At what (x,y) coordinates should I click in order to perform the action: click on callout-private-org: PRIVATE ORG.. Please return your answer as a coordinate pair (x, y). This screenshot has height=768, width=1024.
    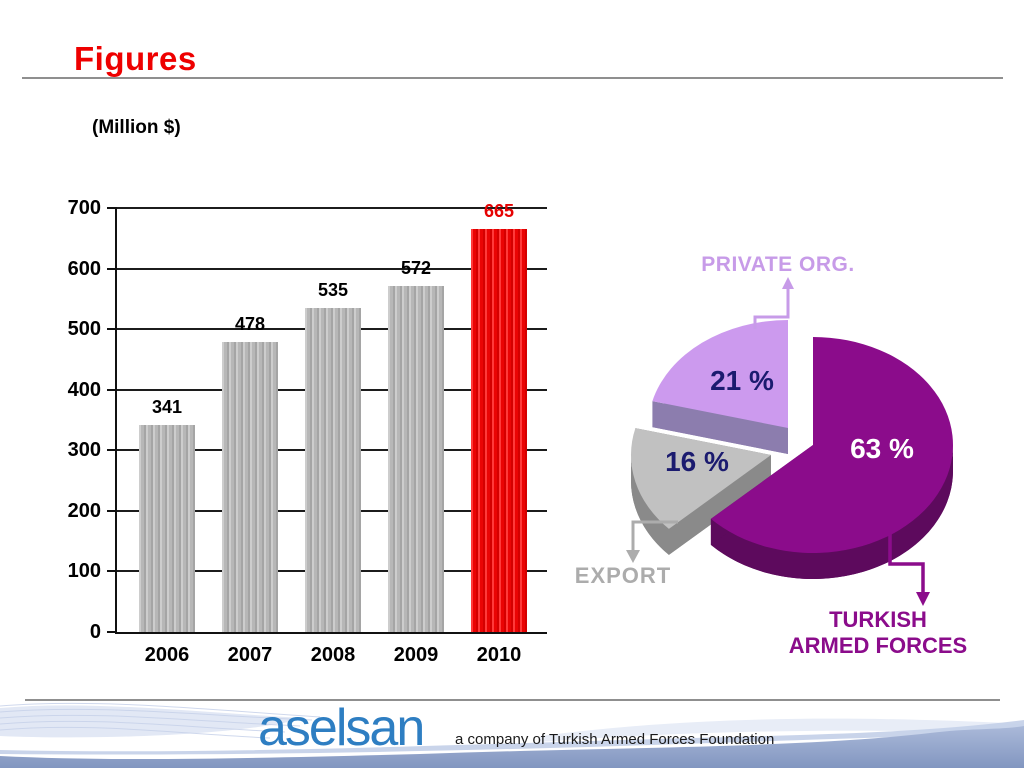
    Looking at the image, I should click on (778, 264).